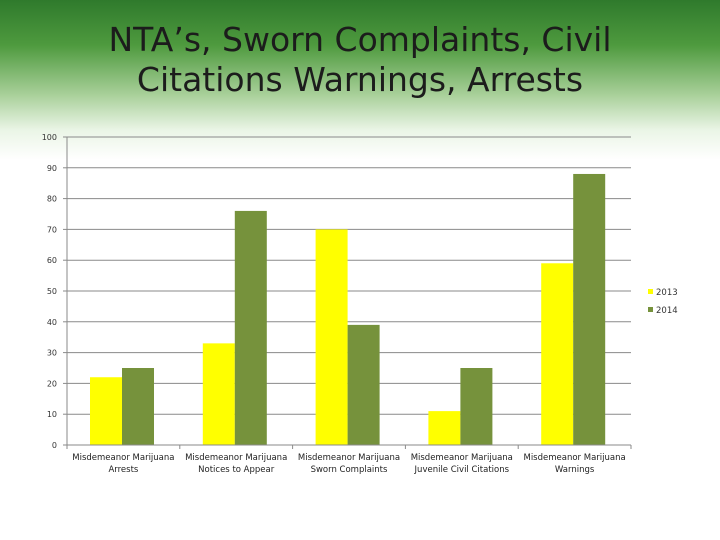  What do you see at coordinates (123, 470) in the screenshot?
I see `x-category-label-line: Arrests` at bounding box center [123, 470].